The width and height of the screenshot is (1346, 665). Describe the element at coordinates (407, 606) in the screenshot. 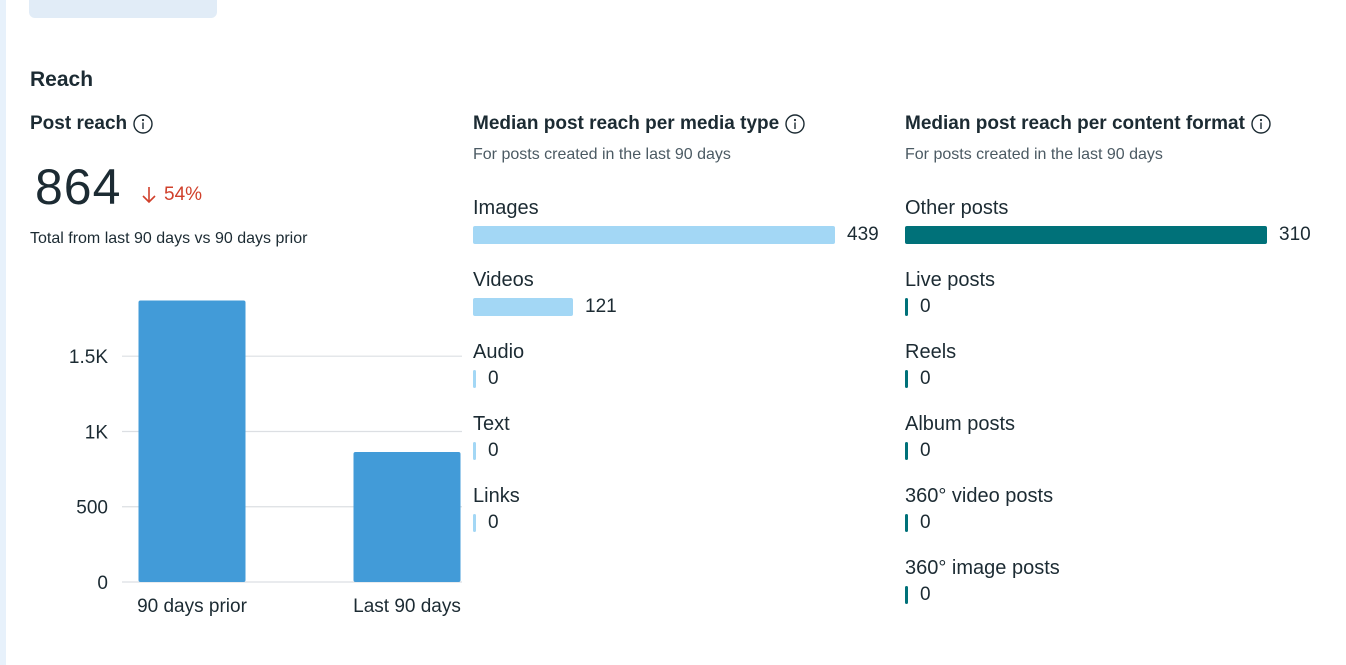

I see `x-tick-label: Last 90 days` at that location.